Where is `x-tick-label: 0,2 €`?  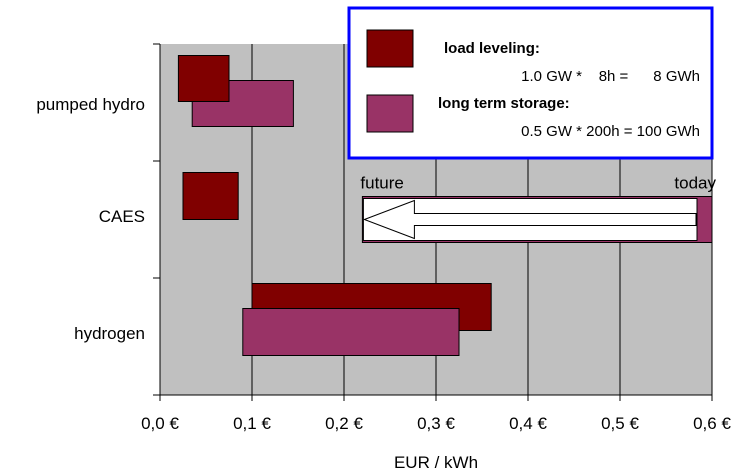 x-tick-label: 0,2 € is located at coordinates (344, 423).